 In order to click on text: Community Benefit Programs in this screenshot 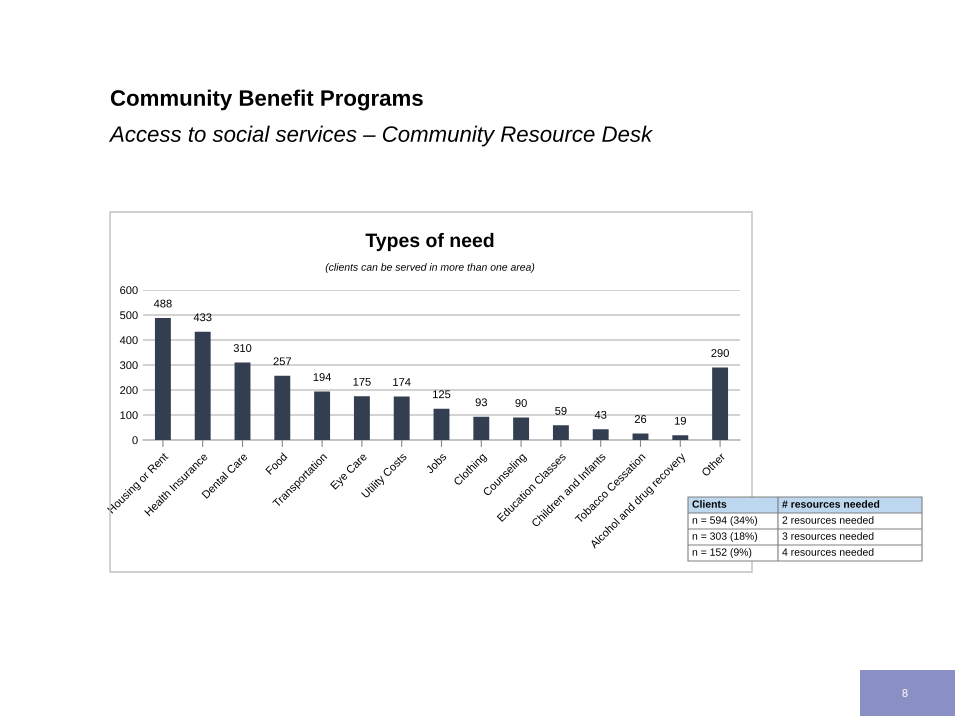, I will do `click(266, 100)`.